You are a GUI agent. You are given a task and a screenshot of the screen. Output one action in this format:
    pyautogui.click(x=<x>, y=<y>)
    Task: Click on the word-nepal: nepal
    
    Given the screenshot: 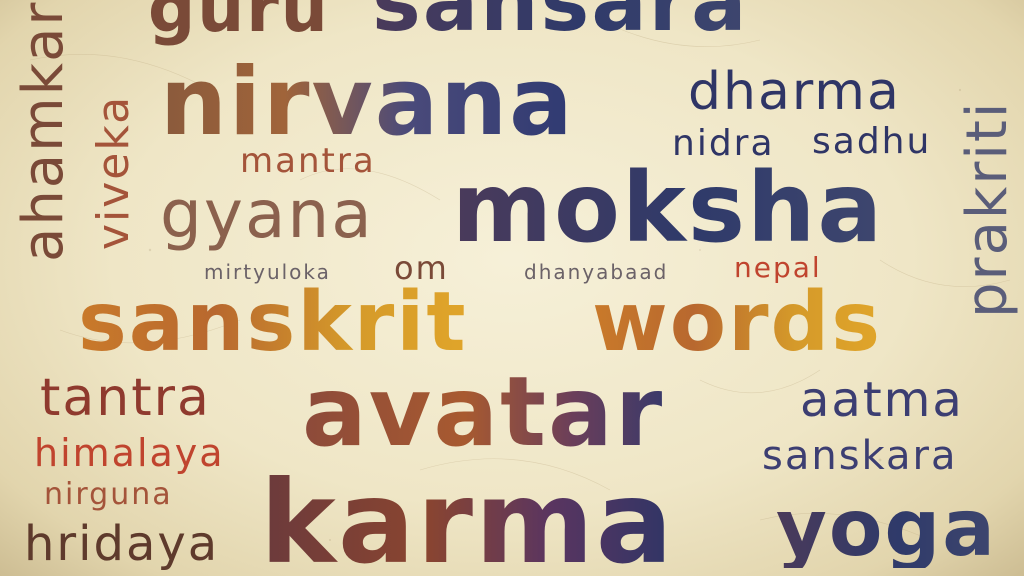 What is the action you would take?
    pyautogui.click(x=778, y=267)
    